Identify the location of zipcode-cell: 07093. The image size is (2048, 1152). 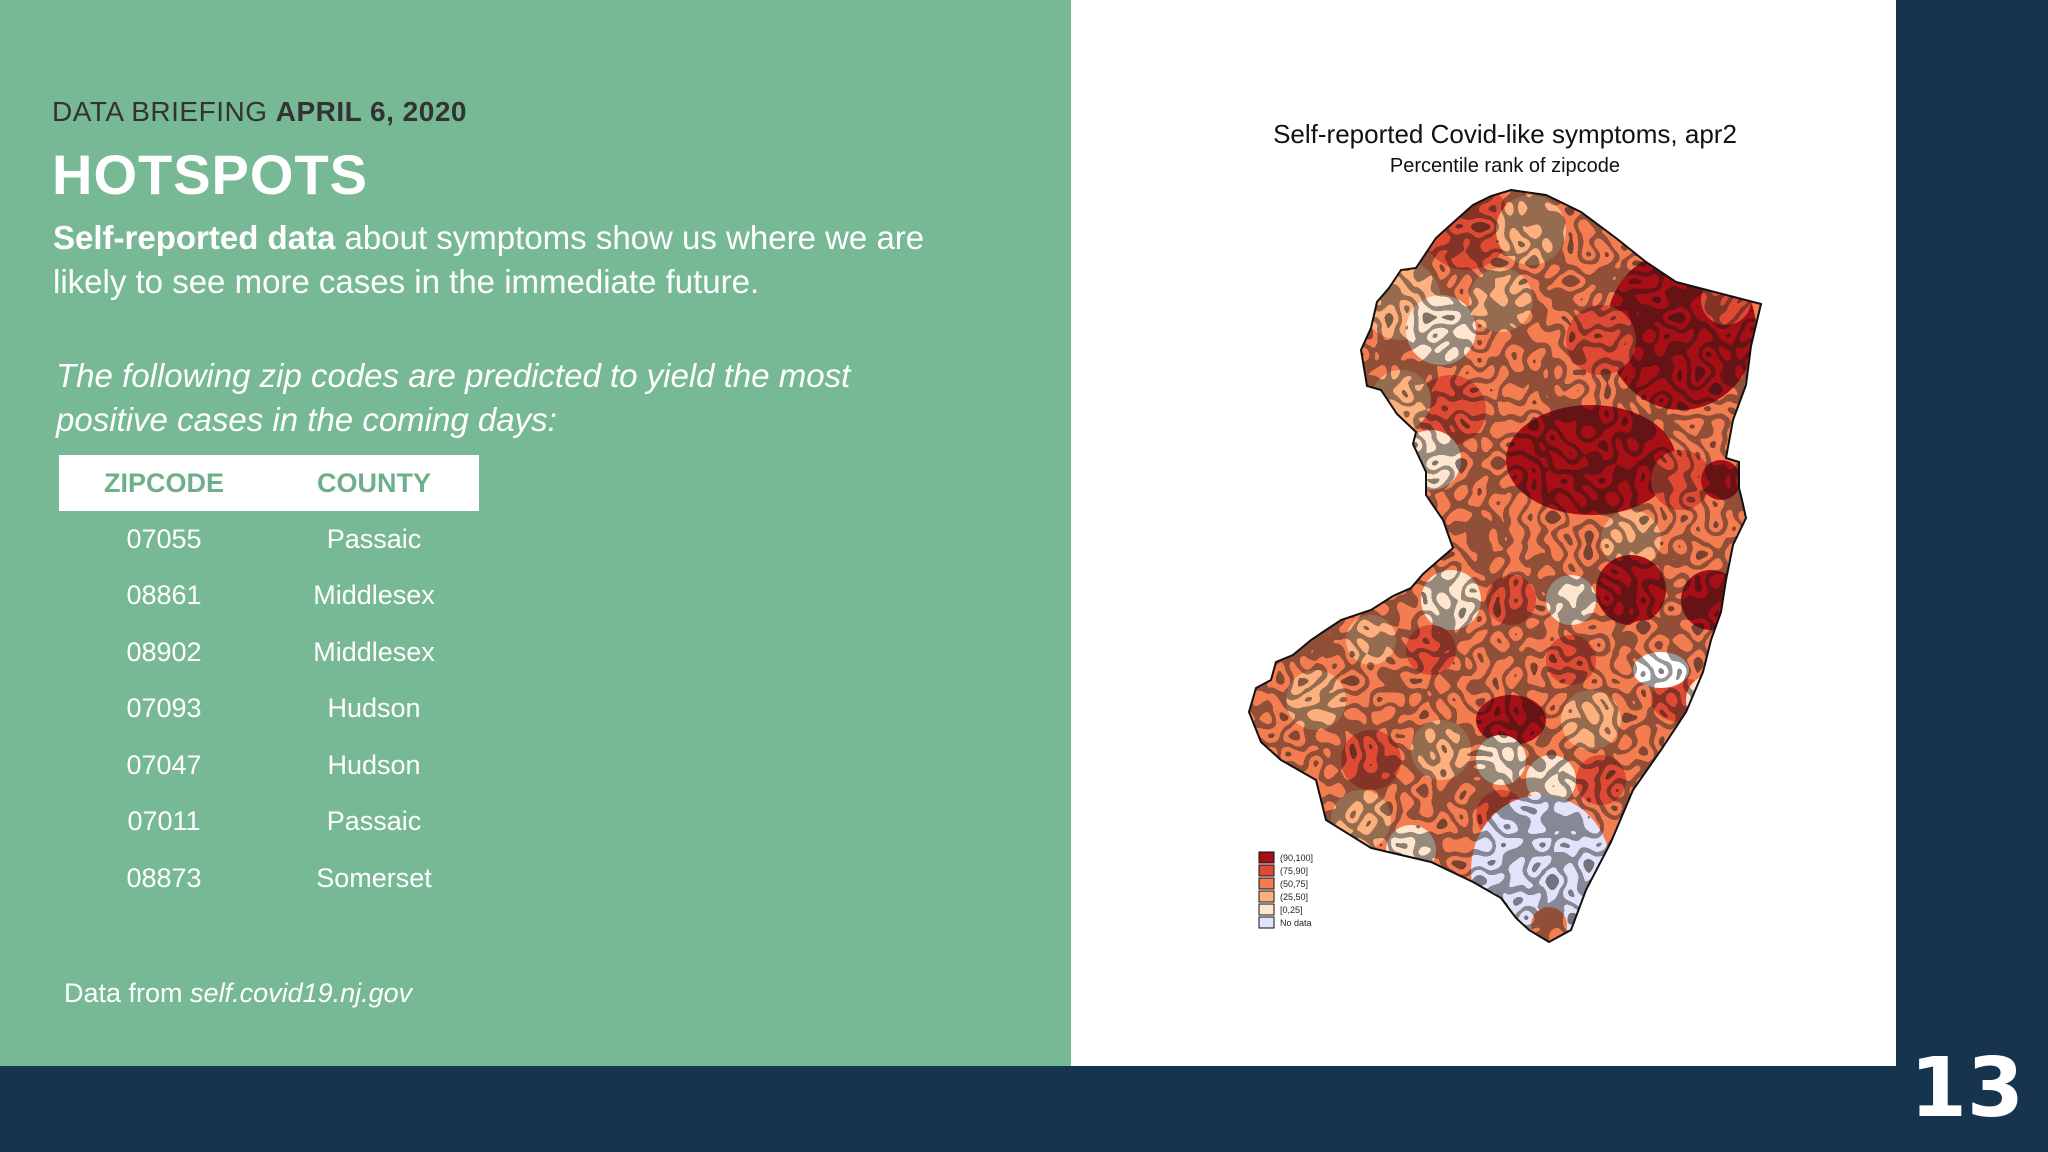
(164, 708).